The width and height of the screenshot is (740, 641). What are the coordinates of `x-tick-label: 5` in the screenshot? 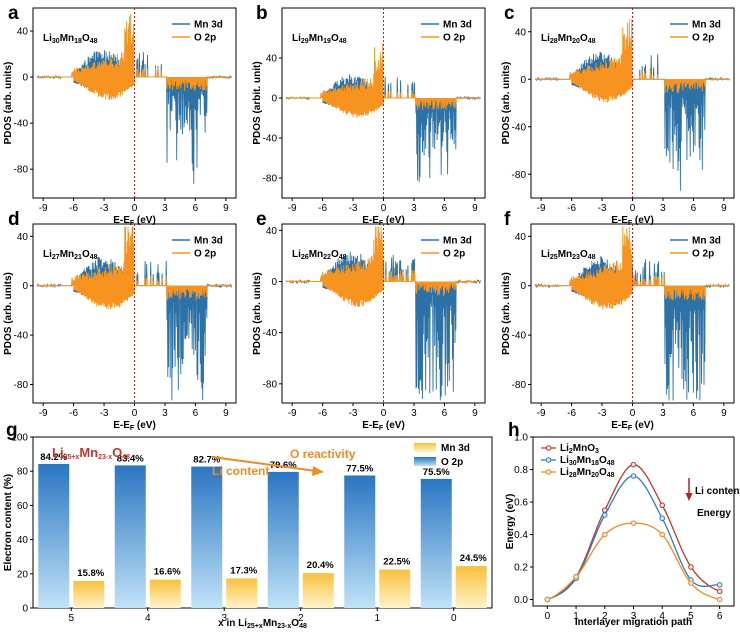 It's located at (691, 616).